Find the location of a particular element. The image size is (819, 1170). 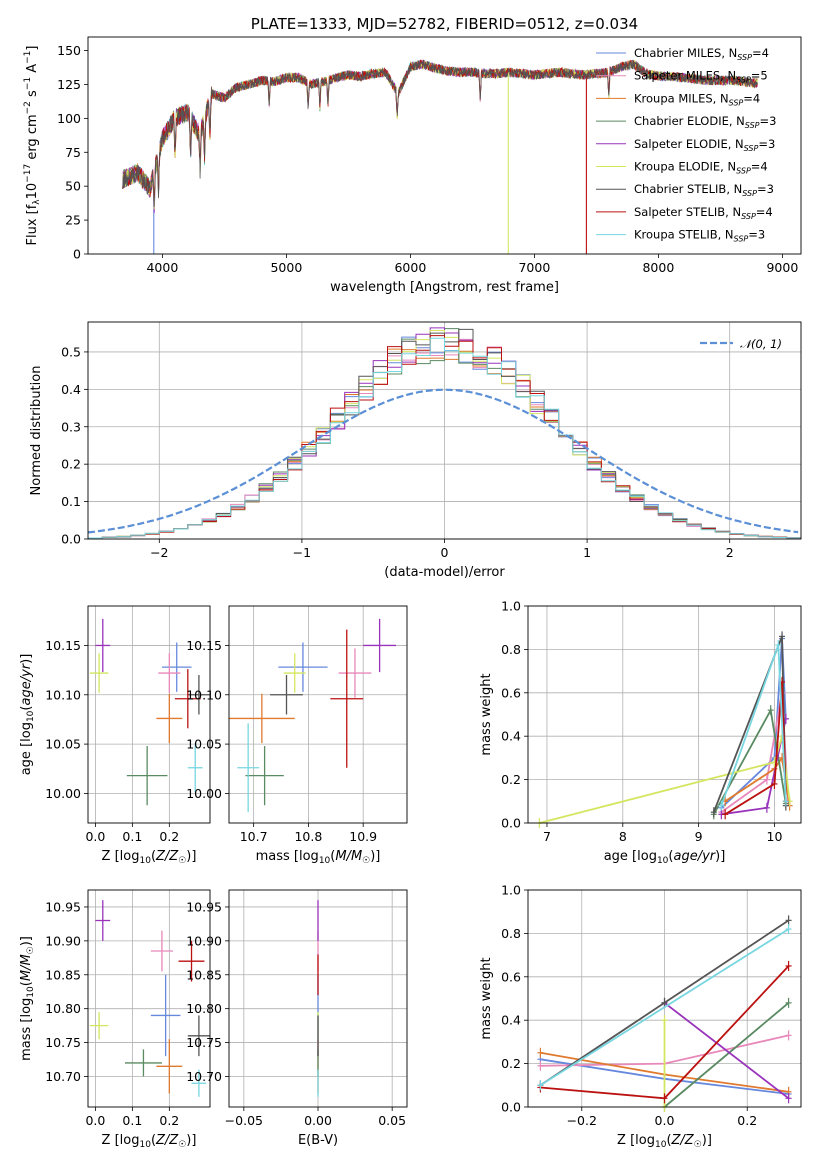

y-tick-label: 0.0 is located at coordinates (71, 539).